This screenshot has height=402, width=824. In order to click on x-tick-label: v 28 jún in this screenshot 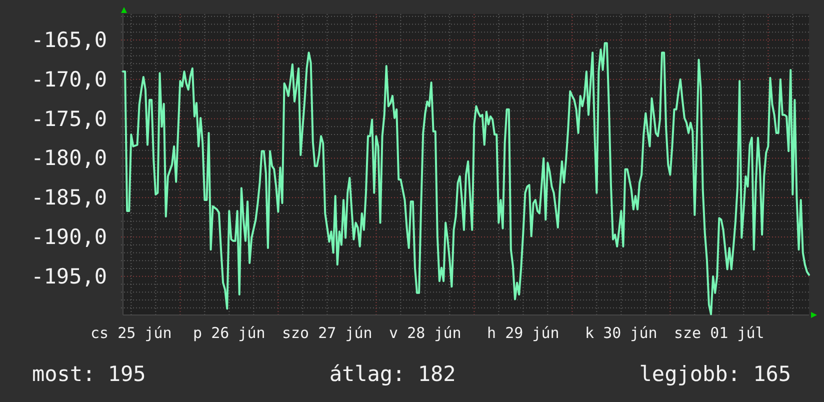, I will do `click(425, 333)`.